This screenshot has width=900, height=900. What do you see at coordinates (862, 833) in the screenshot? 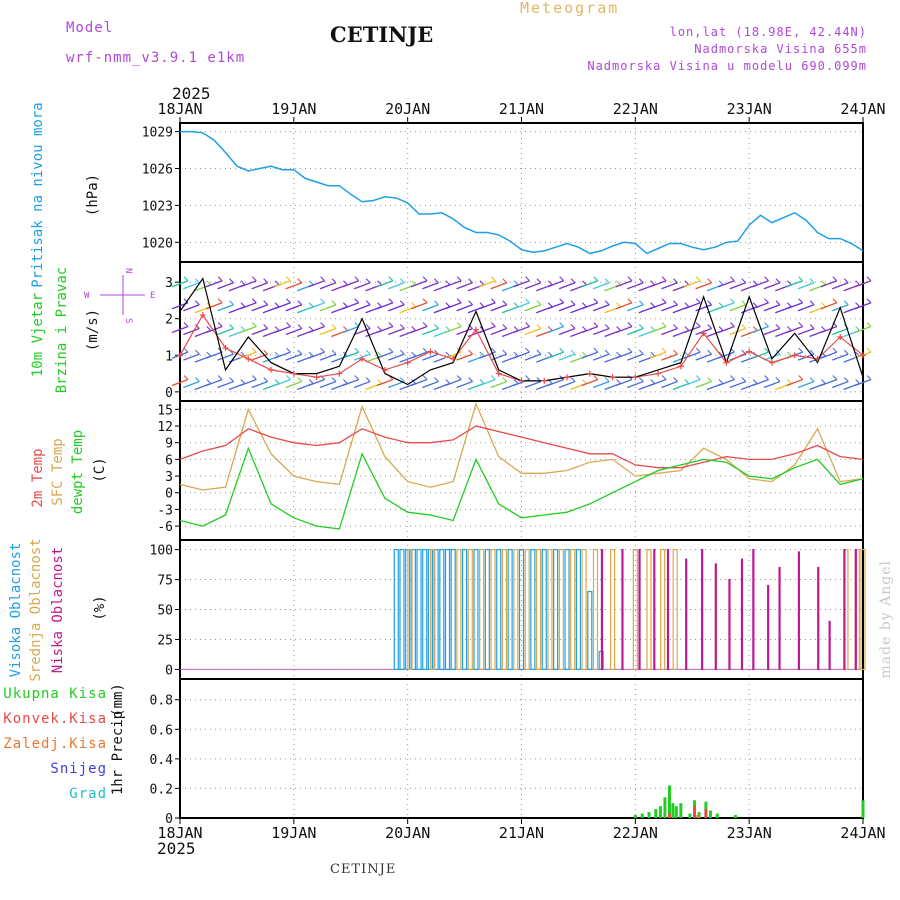
I see `xtick-label-bottom: 24JAN` at bounding box center [862, 833].